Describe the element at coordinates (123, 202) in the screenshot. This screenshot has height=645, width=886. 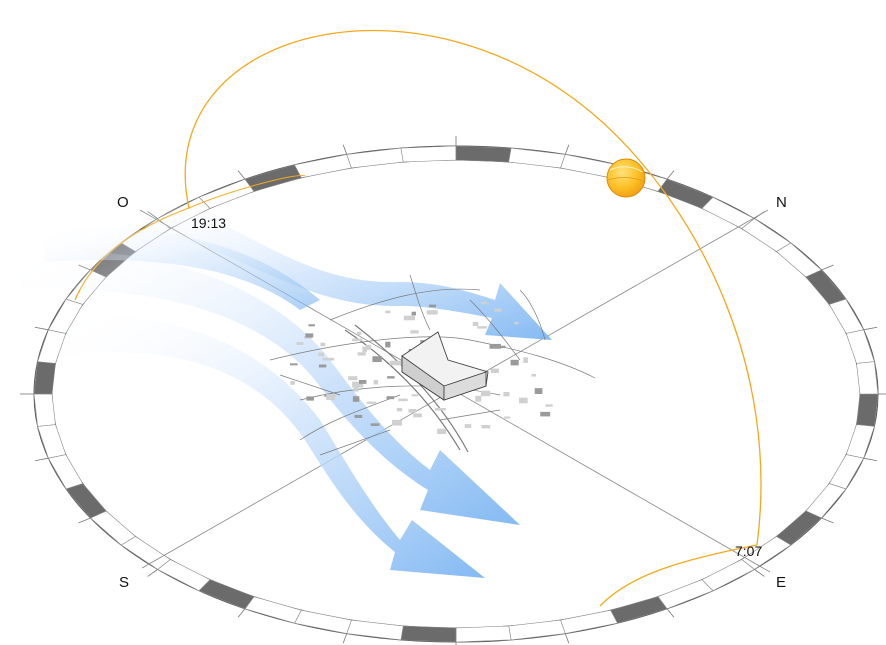
I see `compass-label-west: O` at that location.